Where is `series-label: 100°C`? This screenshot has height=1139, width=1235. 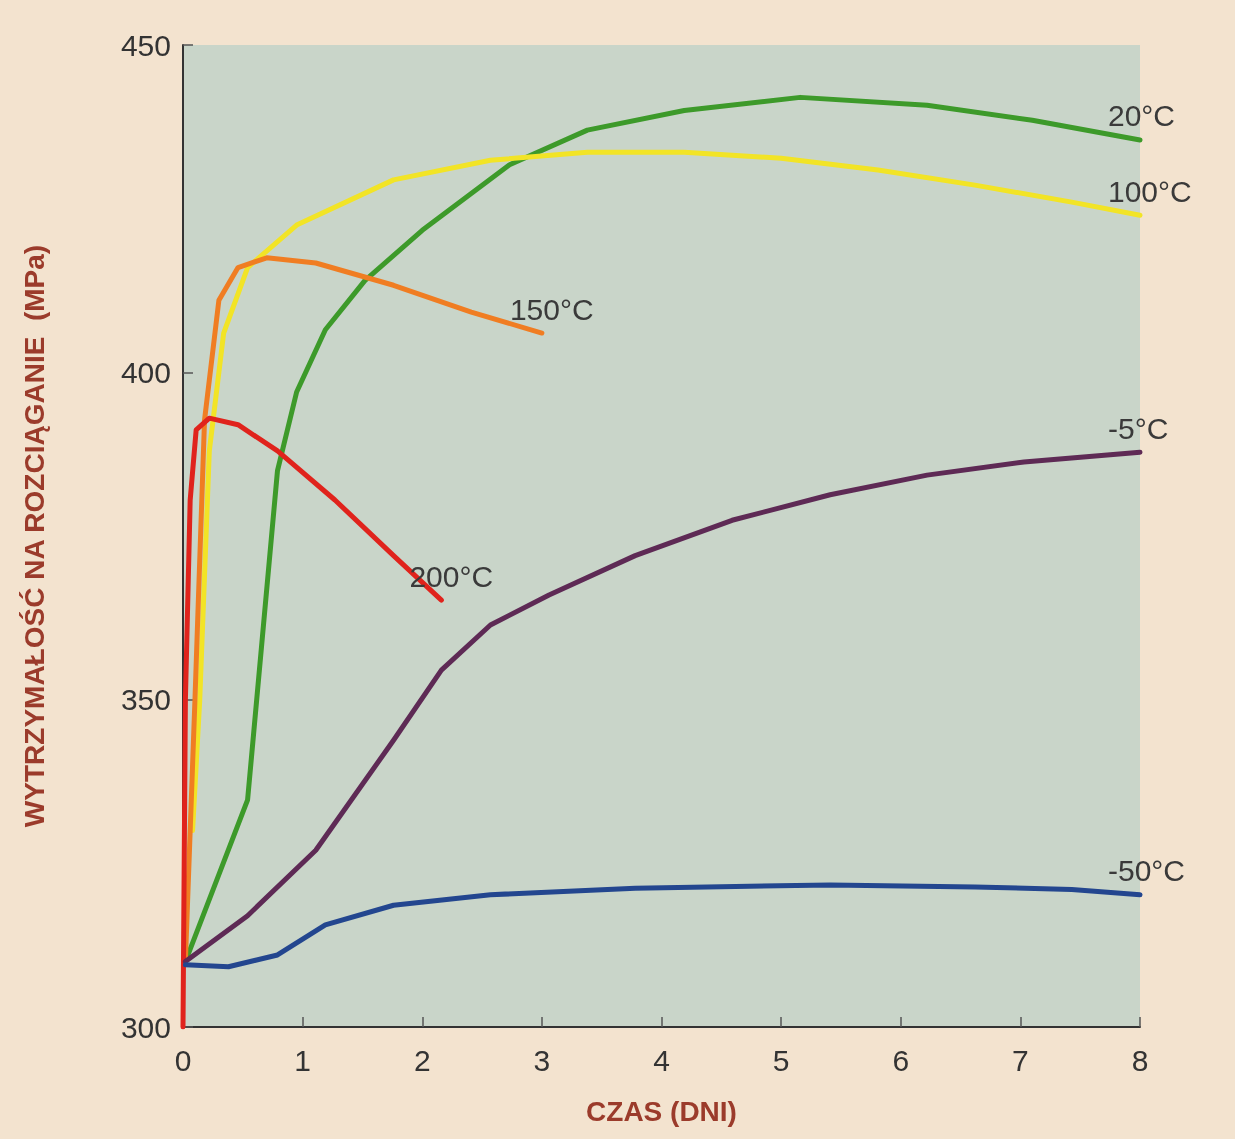 series-label: 100°C is located at coordinates (1150, 191).